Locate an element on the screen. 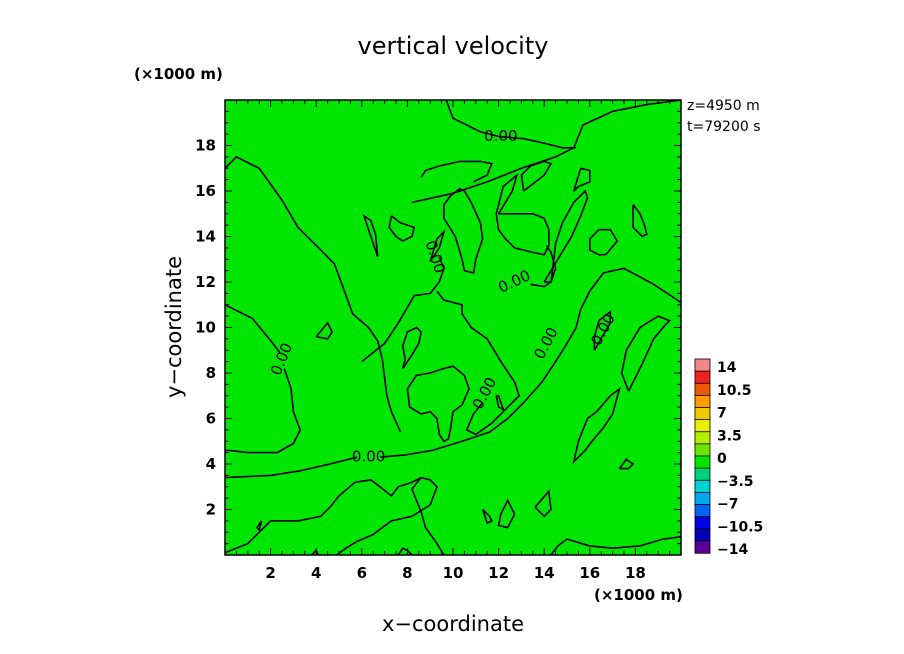 This screenshot has width=904, height=654. colorbar-label: −3.5 is located at coordinates (735, 482).